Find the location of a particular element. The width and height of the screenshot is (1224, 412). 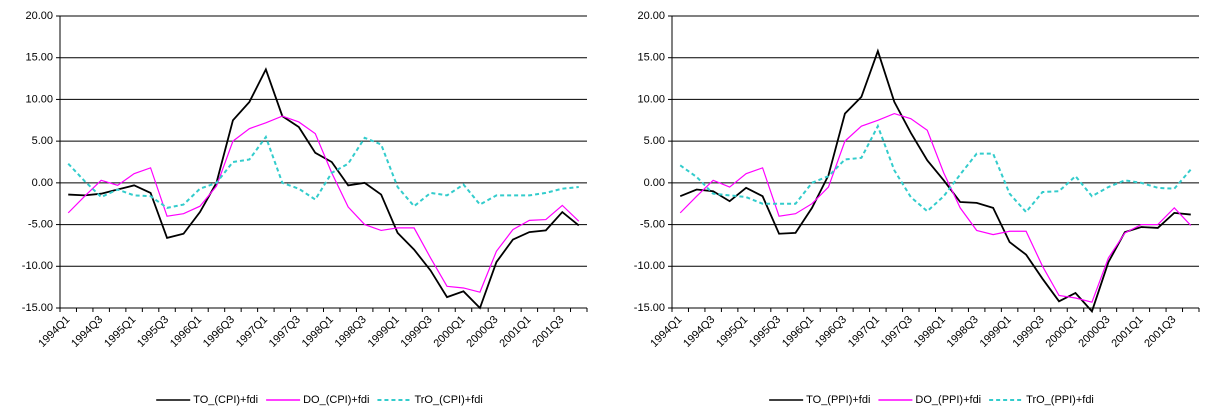

legend-label: DO_(CPI)+fdi is located at coordinates (336, 400).